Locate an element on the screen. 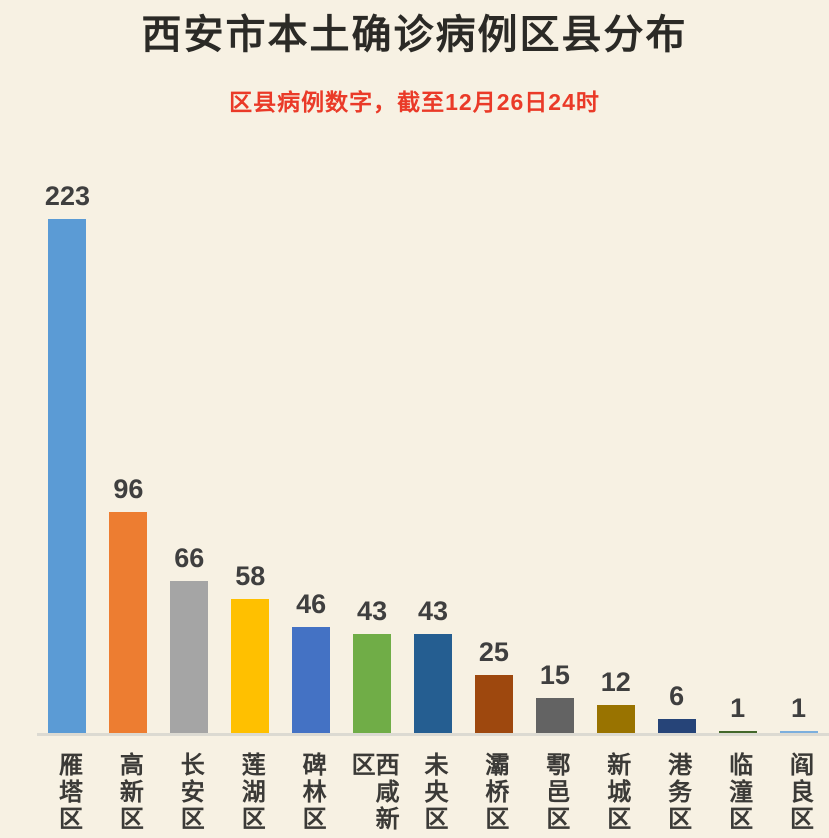  category-column: 莲湖区 is located at coordinates (250, 795).